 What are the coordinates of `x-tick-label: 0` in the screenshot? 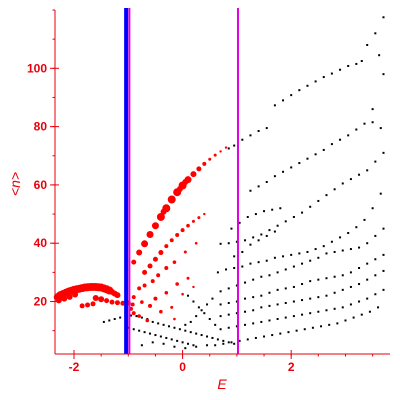 It's located at (182, 367).